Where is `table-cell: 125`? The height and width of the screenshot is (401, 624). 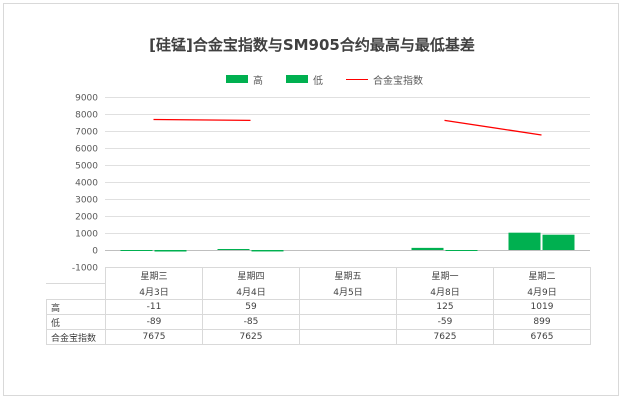
table-cell: 125 is located at coordinates (445, 307).